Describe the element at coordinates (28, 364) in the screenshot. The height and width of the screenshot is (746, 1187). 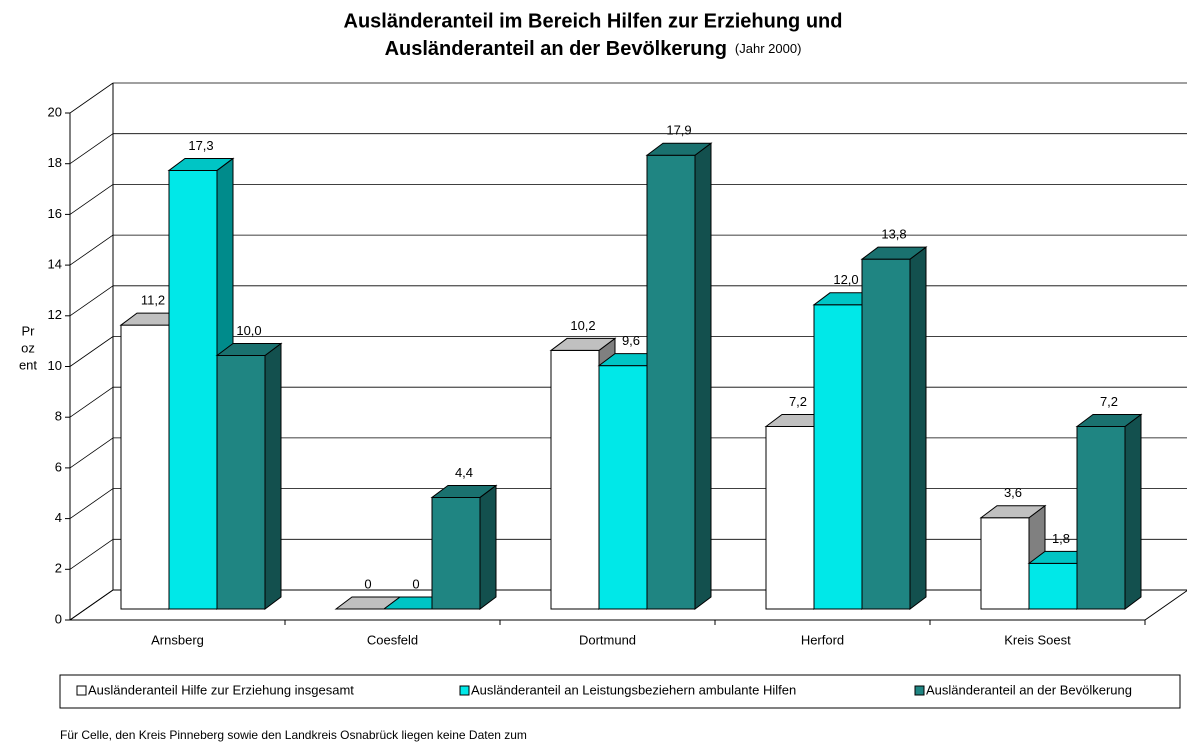
I see `y-axis-label: ent` at that location.